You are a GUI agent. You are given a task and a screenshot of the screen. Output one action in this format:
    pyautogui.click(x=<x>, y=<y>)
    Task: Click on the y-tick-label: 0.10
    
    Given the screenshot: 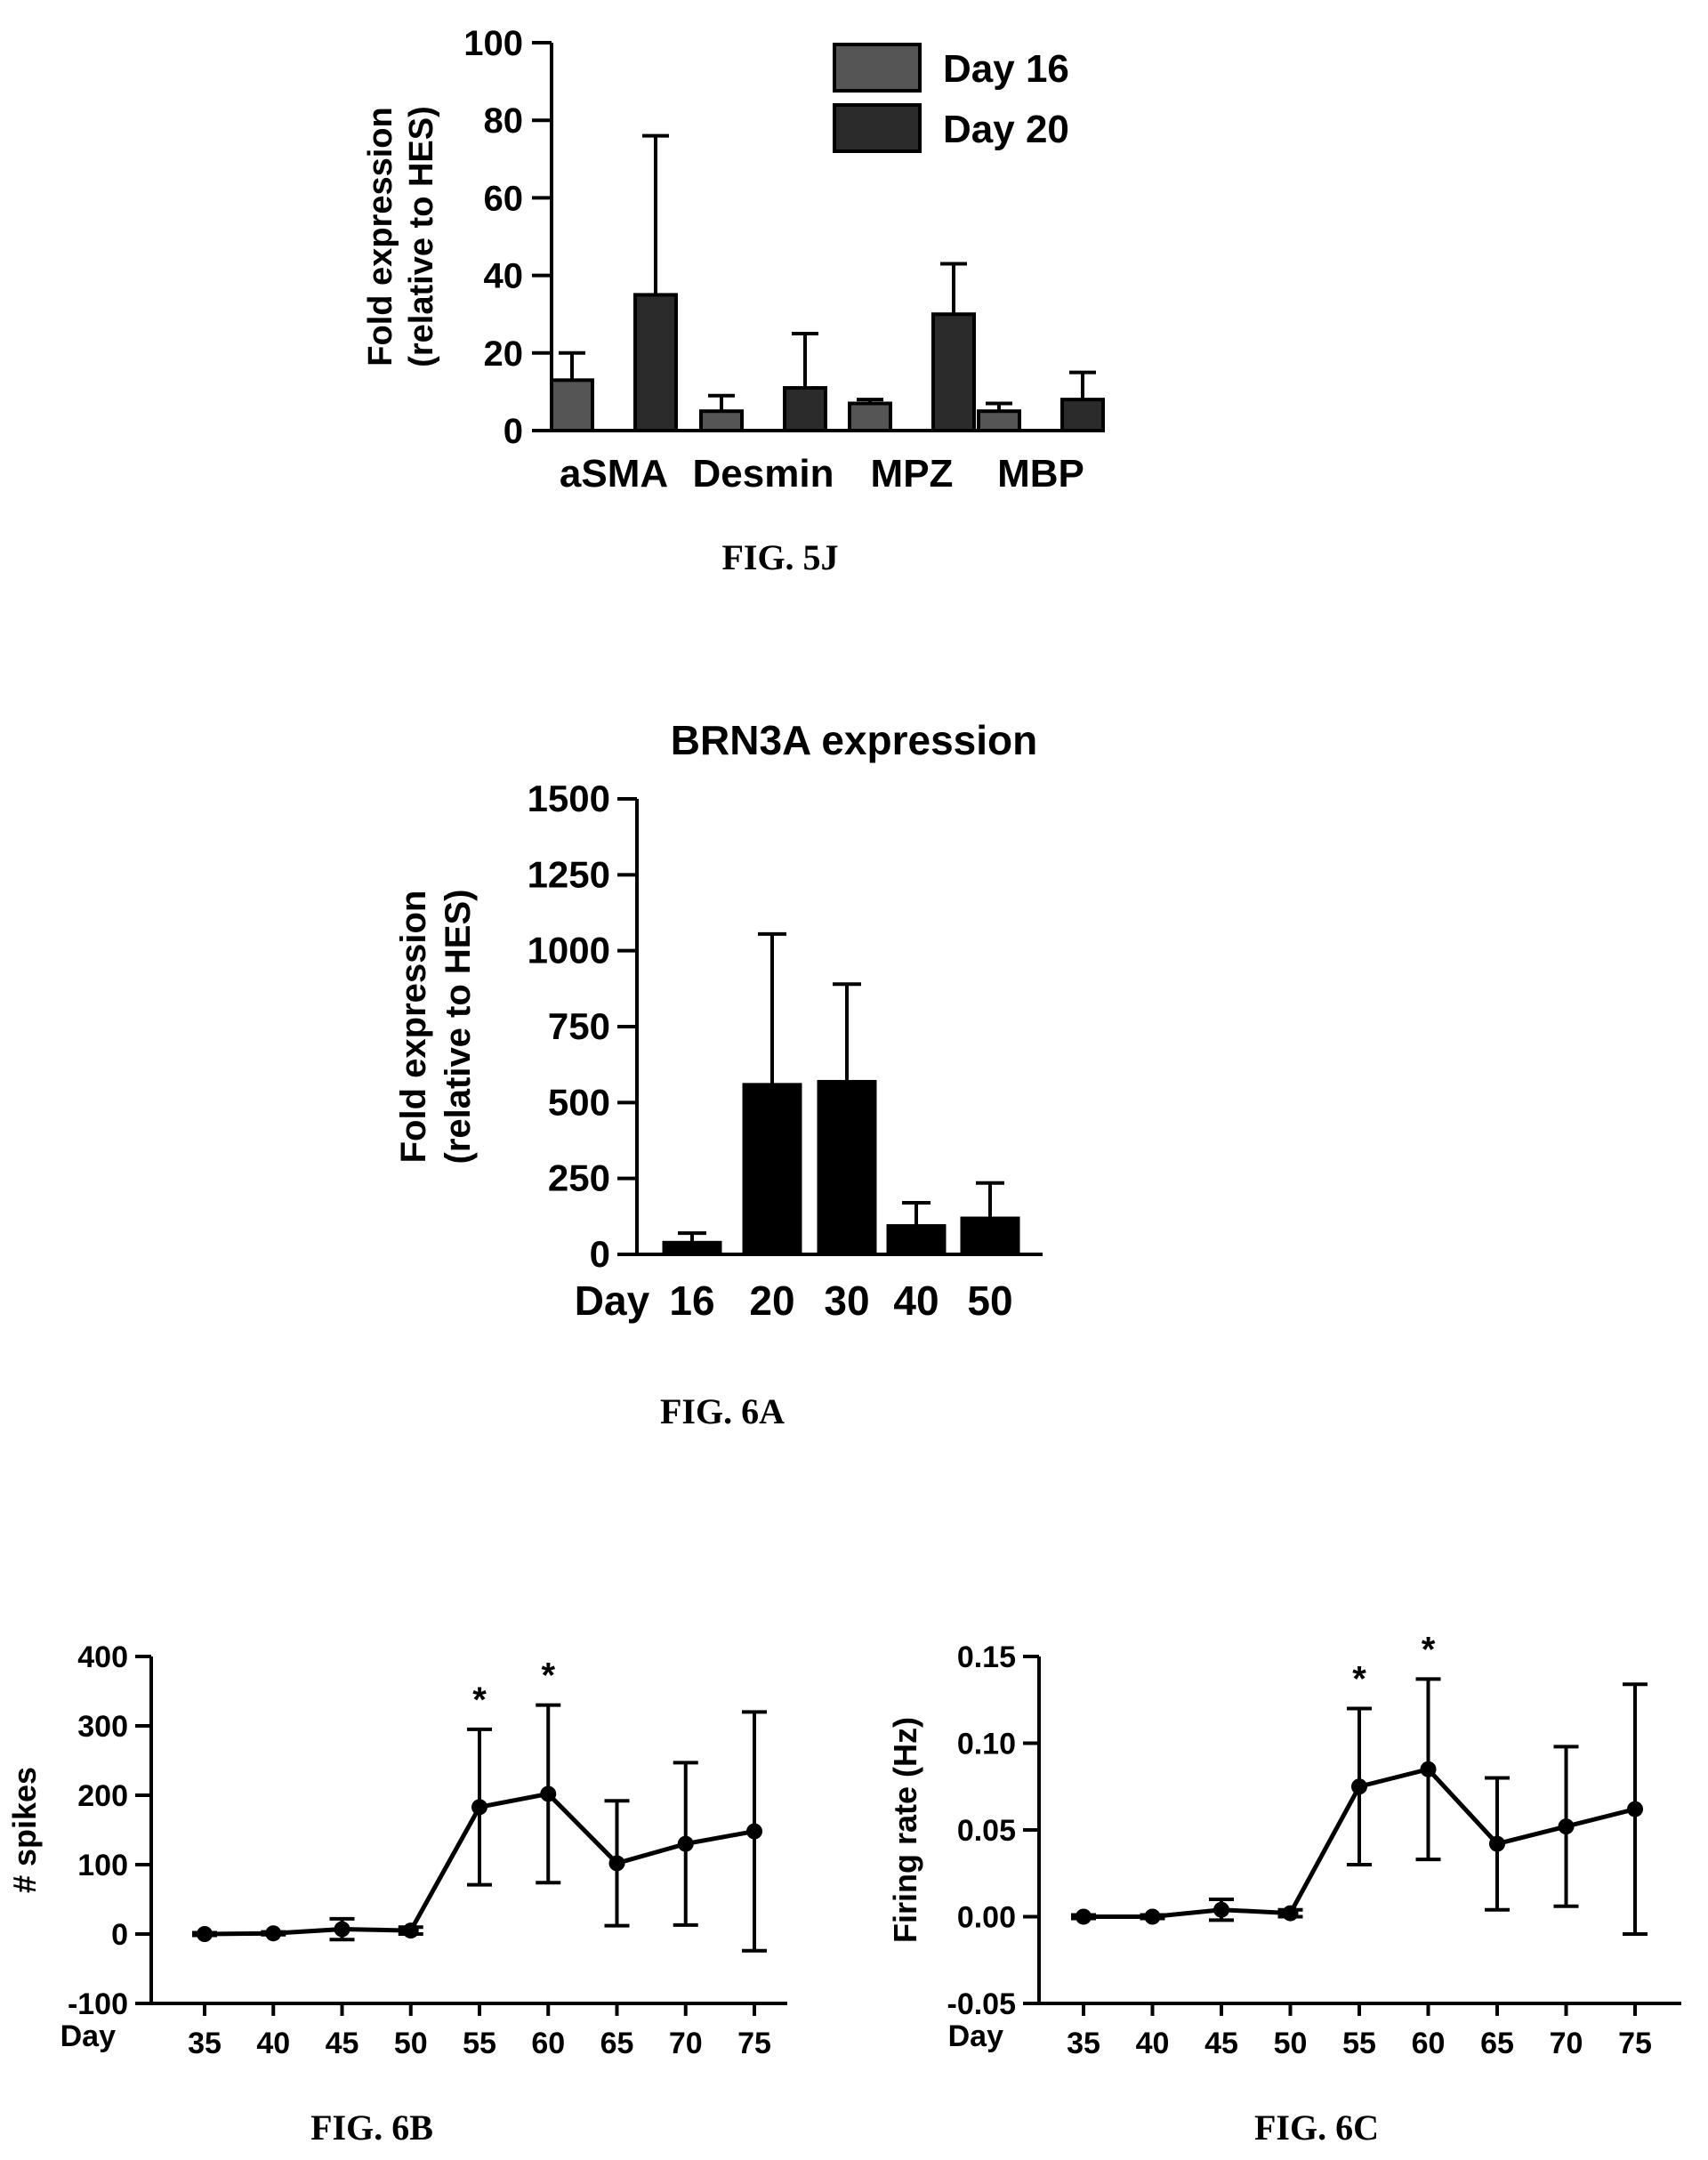 What is the action you would take?
    pyautogui.click(x=986, y=1744)
    